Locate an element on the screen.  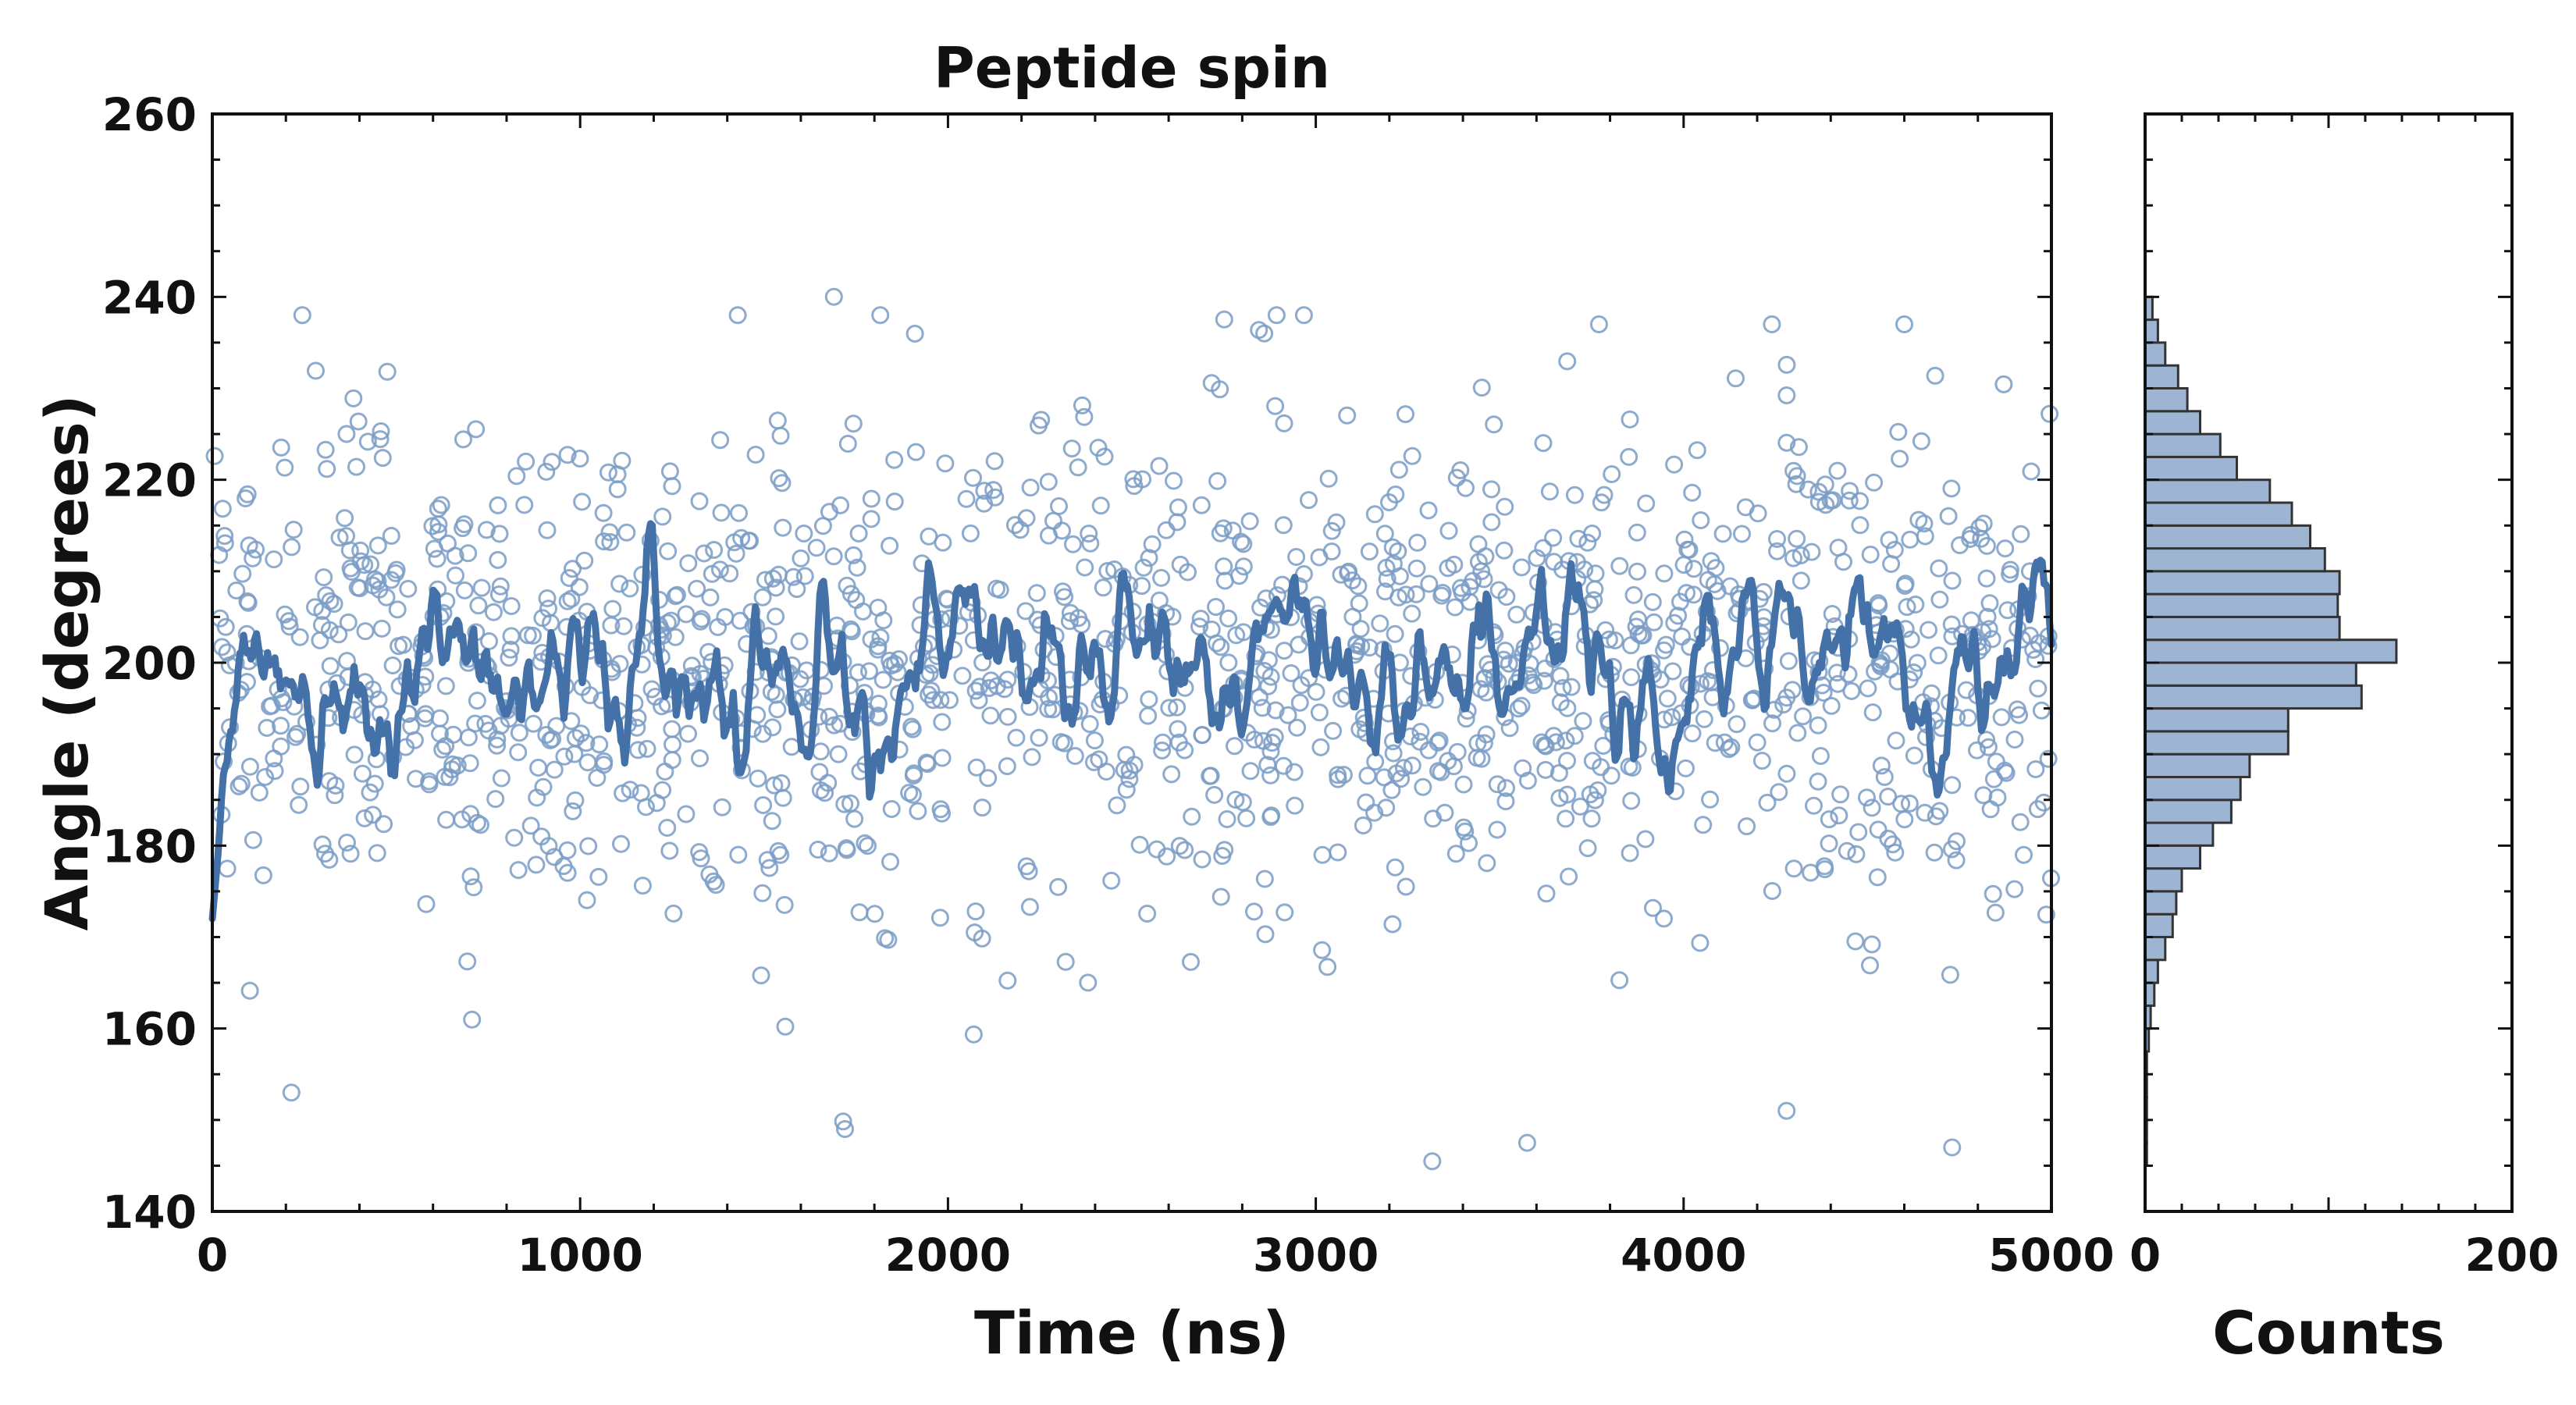
histogram-x-axis-label: Counts is located at coordinates (2328, 1333).